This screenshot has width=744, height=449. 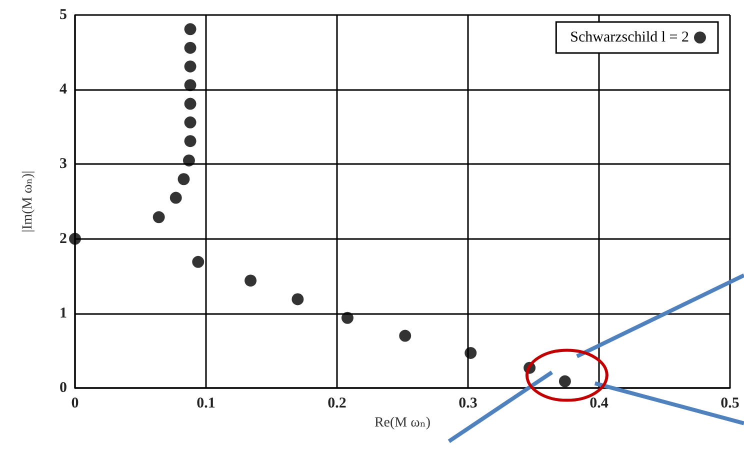 I want to click on y-tick-label: 2, so click(x=63, y=238).